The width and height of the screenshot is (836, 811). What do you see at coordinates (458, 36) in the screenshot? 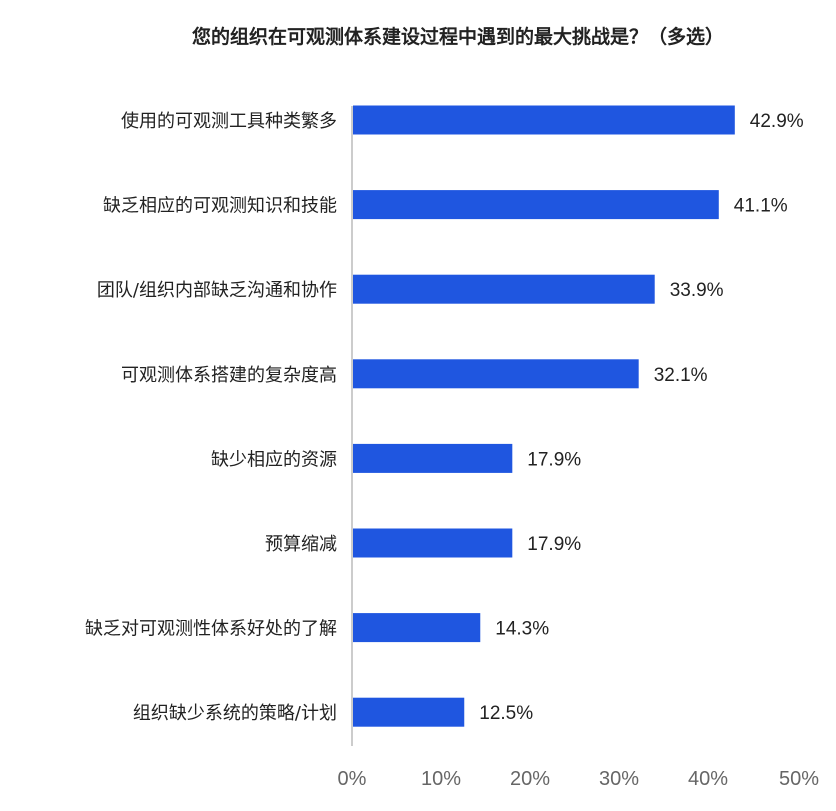
I see `chart-title: 您的组织在可观测体系建设过程中遇到的最大挑战是？（多选）` at bounding box center [458, 36].